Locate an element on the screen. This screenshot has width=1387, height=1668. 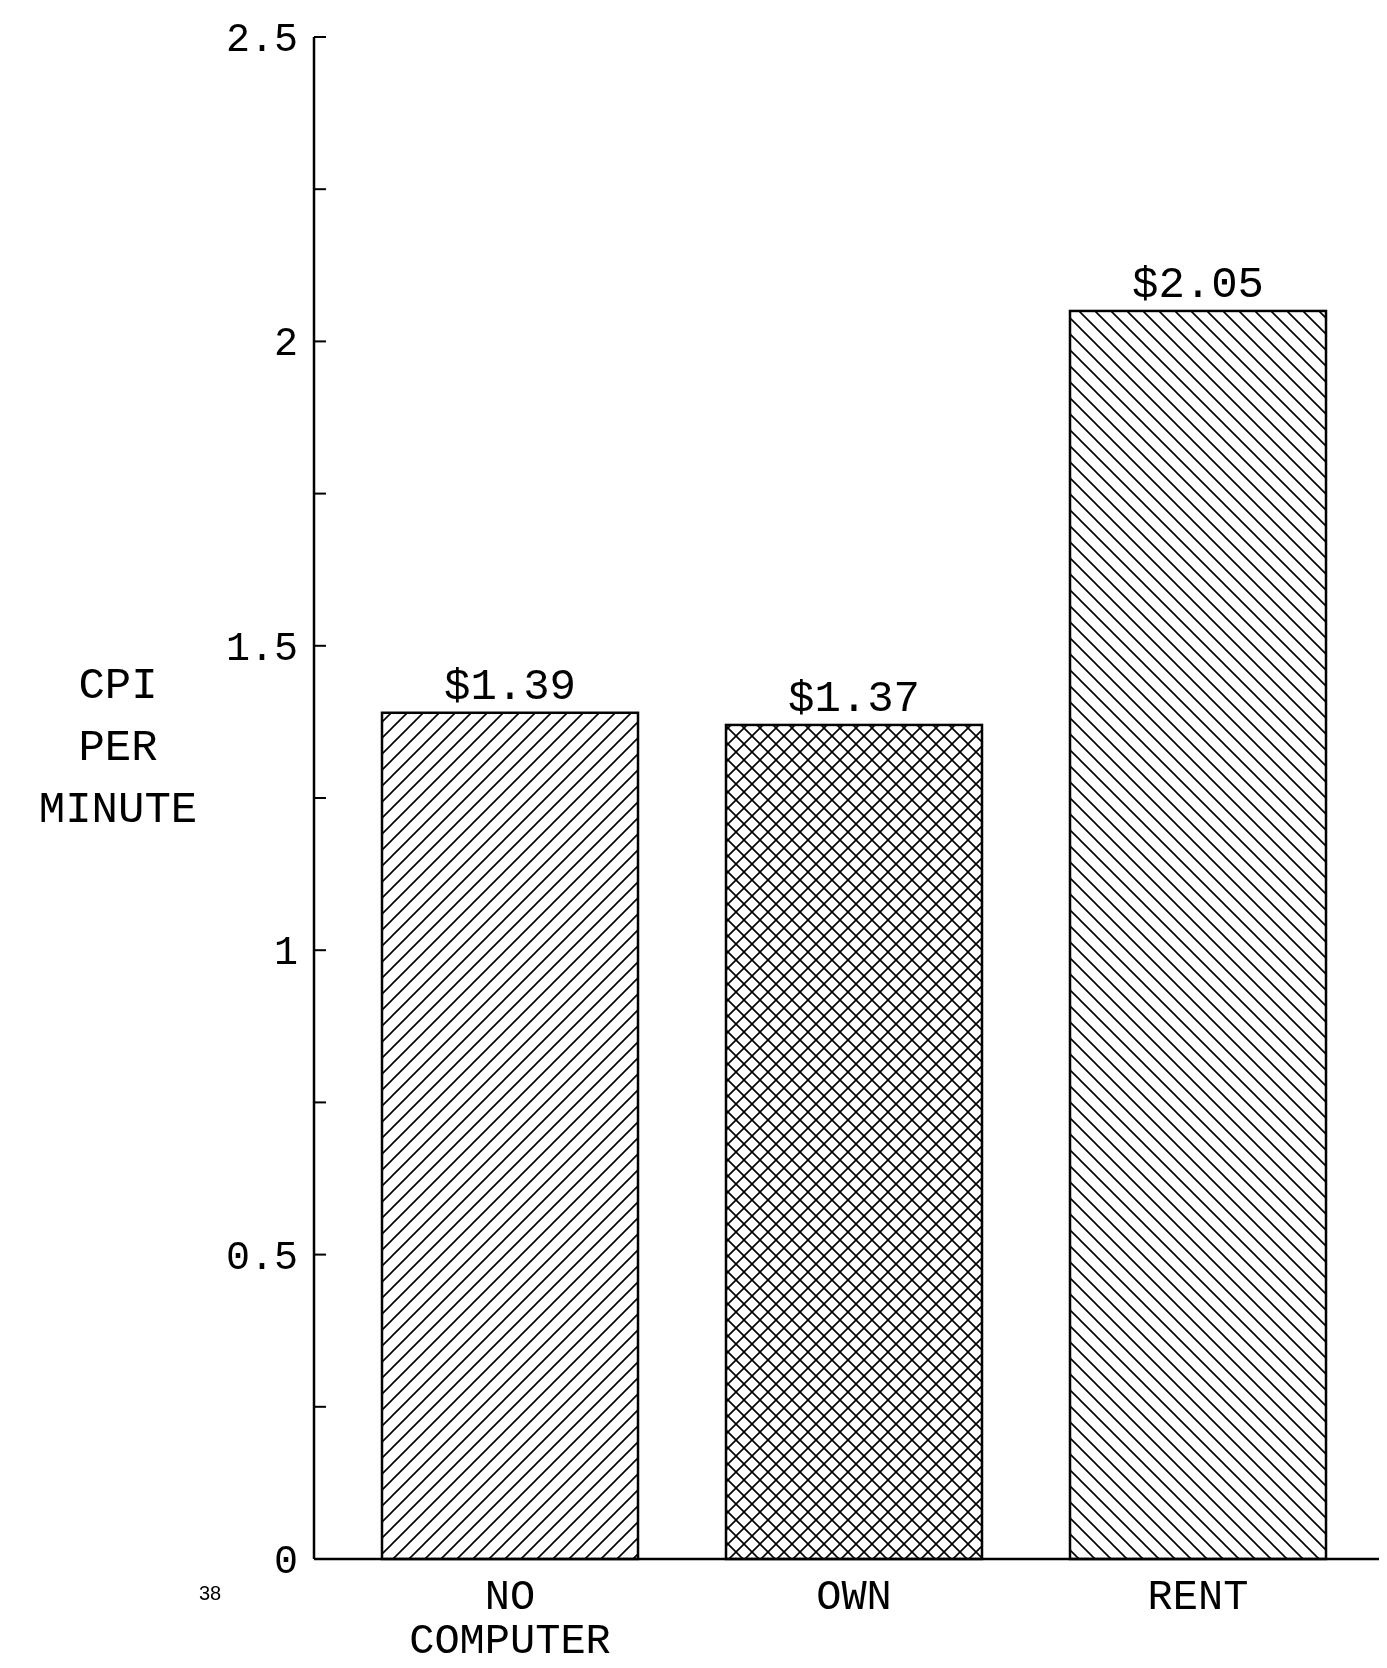
y-tick-label: 0 is located at coordinates (285, 1562).